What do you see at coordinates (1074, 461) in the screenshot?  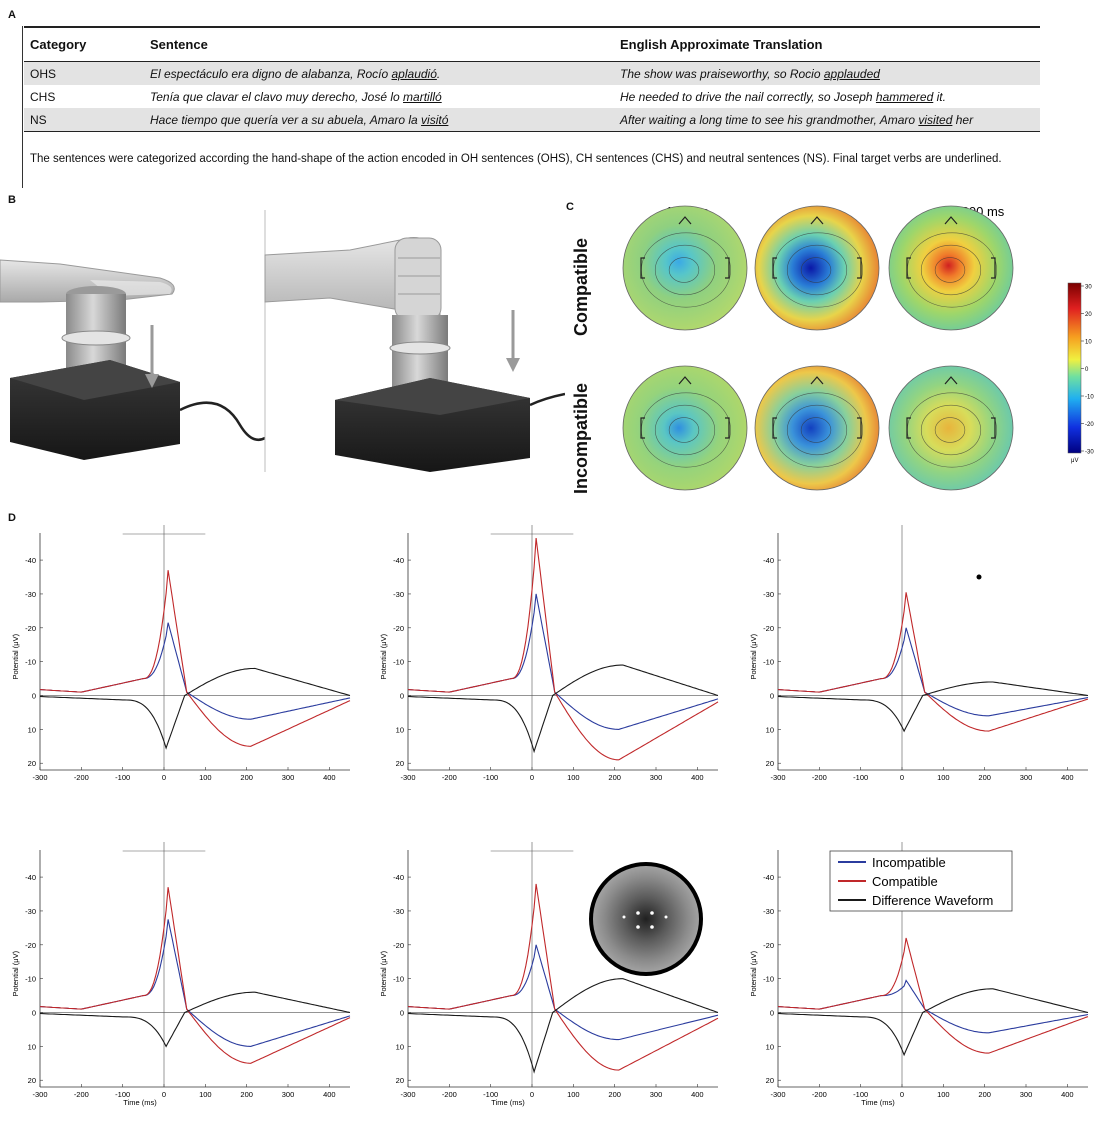 I see `colorbar-unit: μV` at bounding box center [1074, 461].